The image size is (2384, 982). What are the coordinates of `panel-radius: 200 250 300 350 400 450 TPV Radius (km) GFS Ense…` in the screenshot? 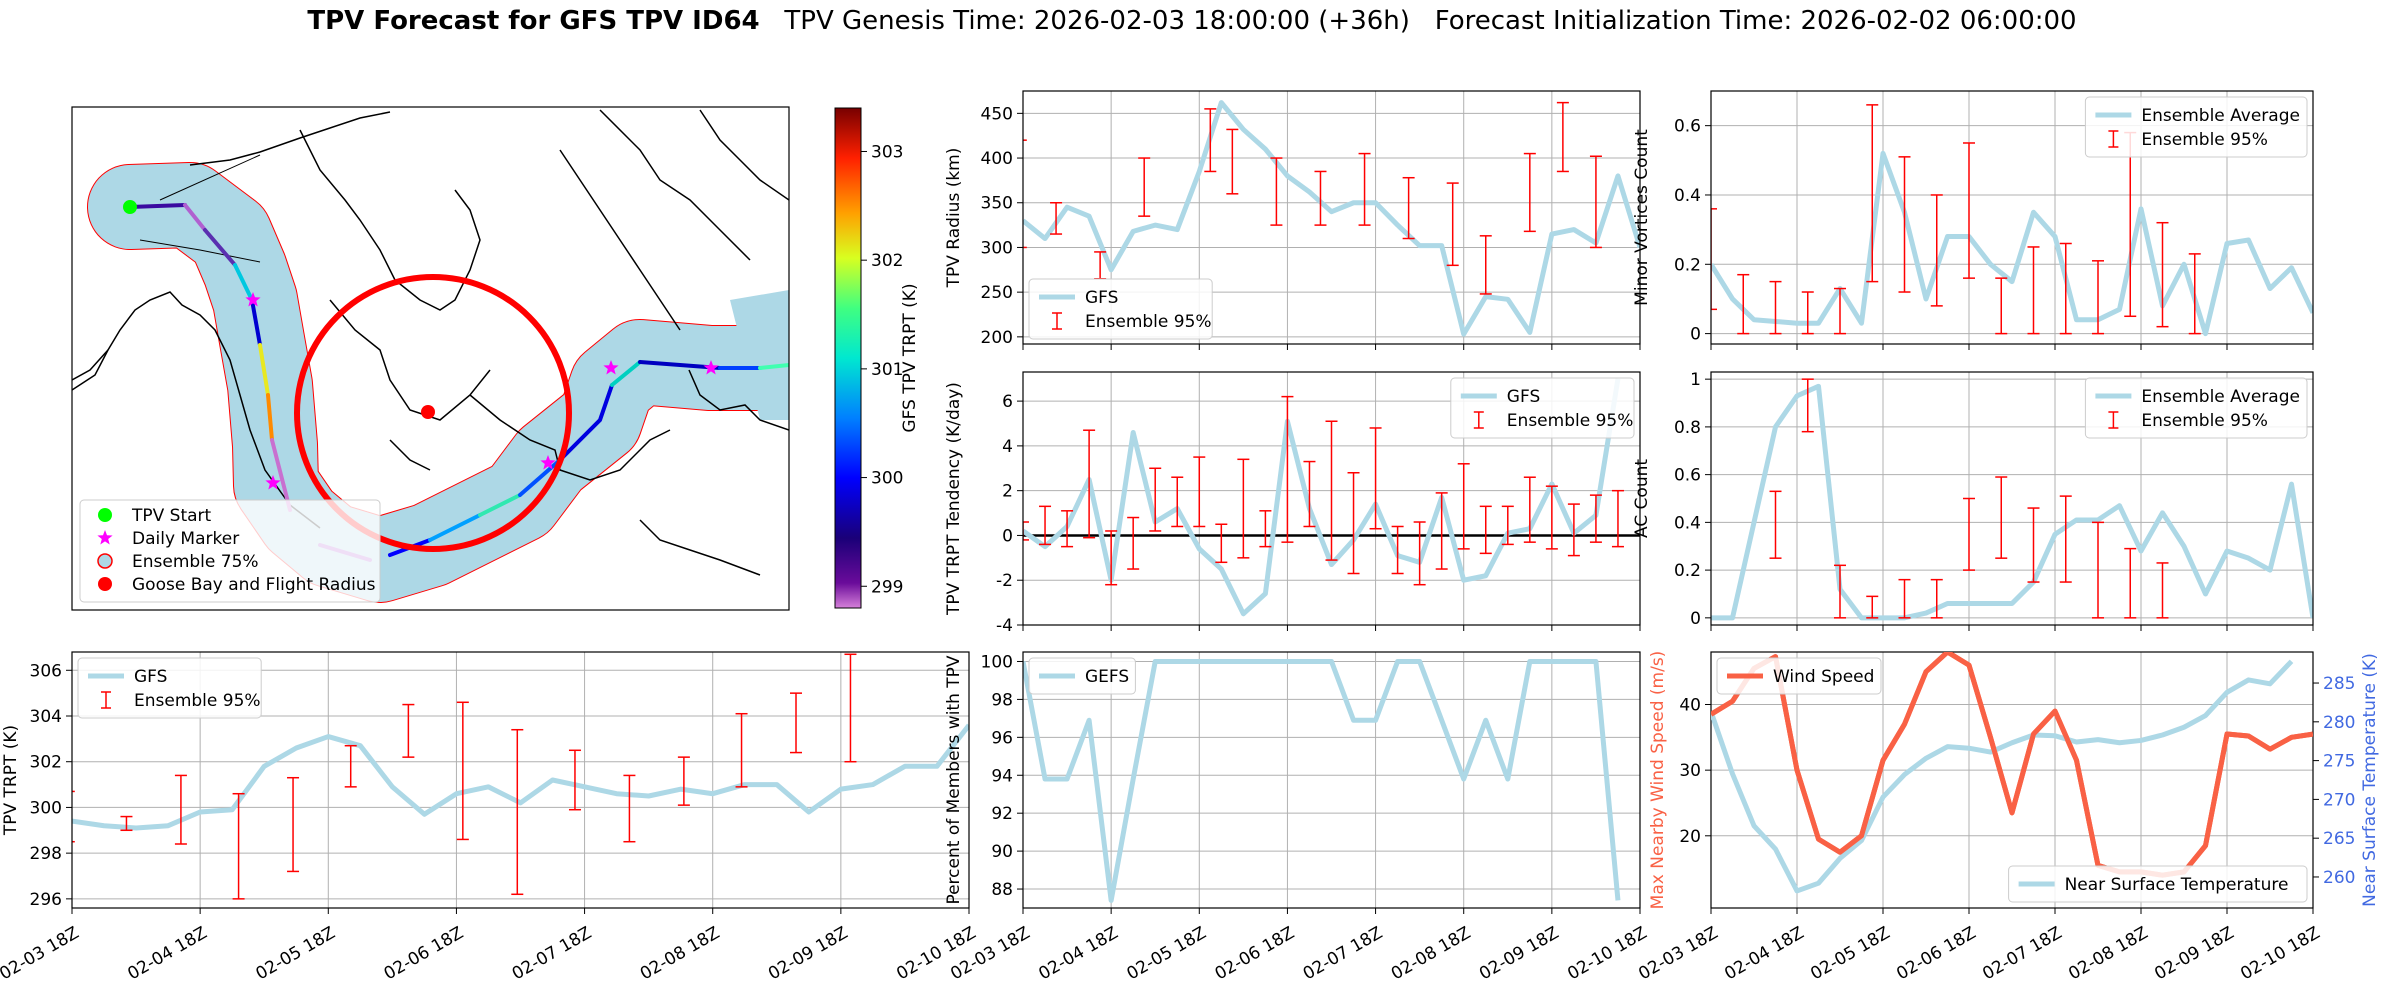 It's located at (1292, 220).